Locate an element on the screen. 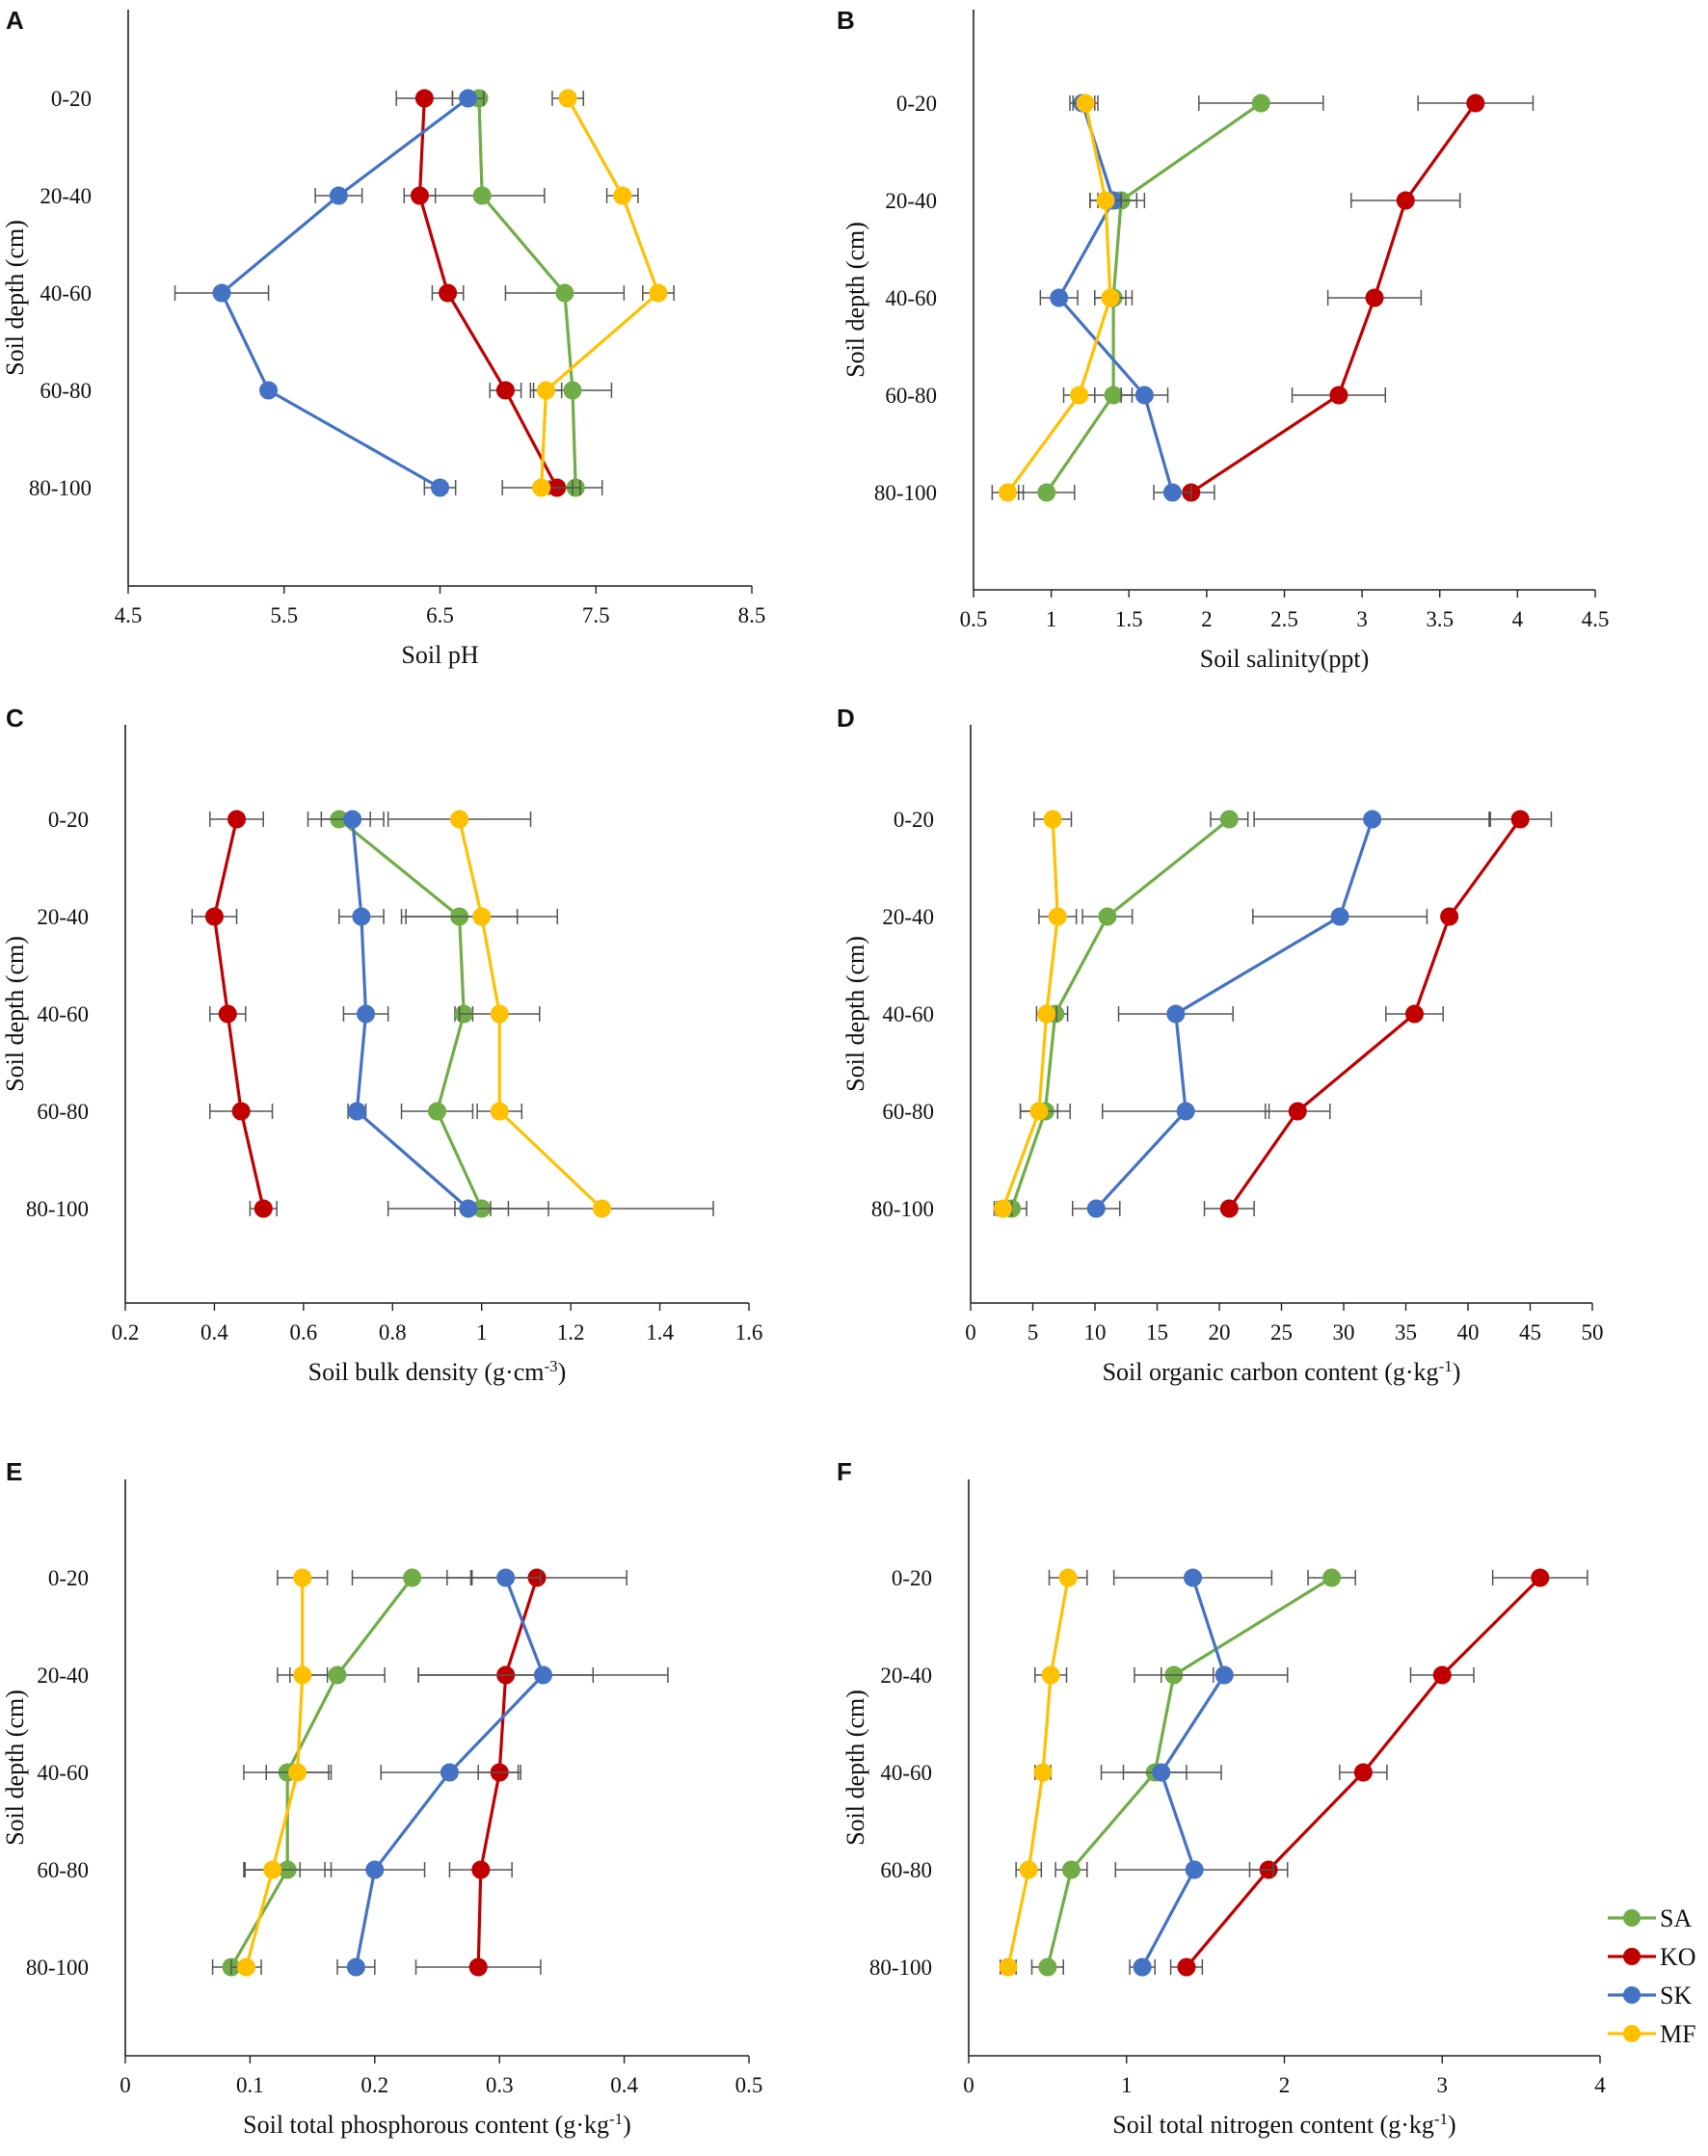 The height and width of the screenshot is (2156, 1708). x-tick-label: 0.1 is located at coordinates (250, 2085).